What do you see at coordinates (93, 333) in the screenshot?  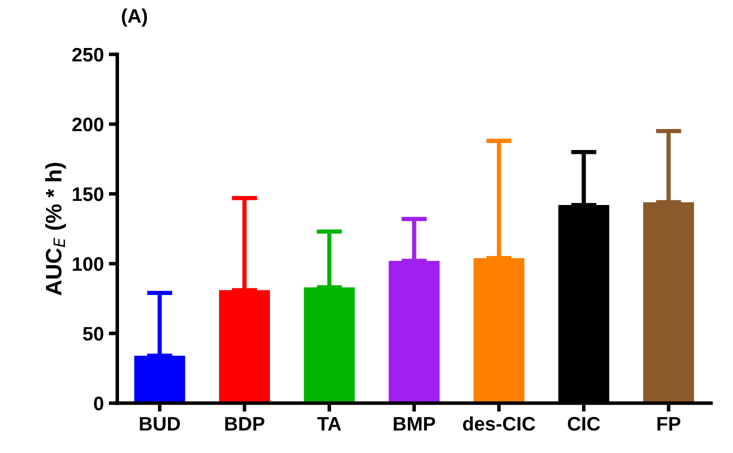 I see `y-tick-label: 50` at bounding box center [93, 333].